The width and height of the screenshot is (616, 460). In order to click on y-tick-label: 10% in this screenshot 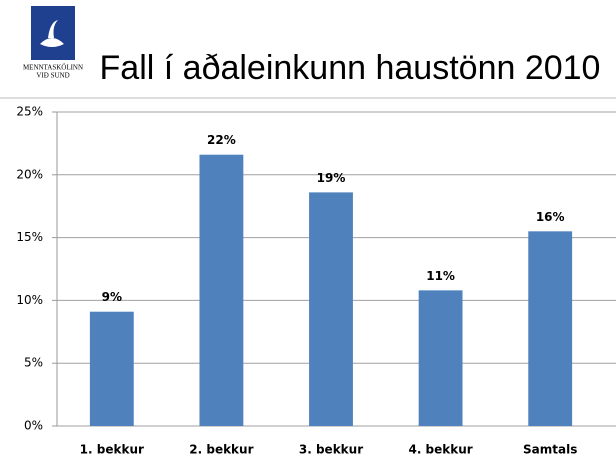, I will do `click(29, 300)`.